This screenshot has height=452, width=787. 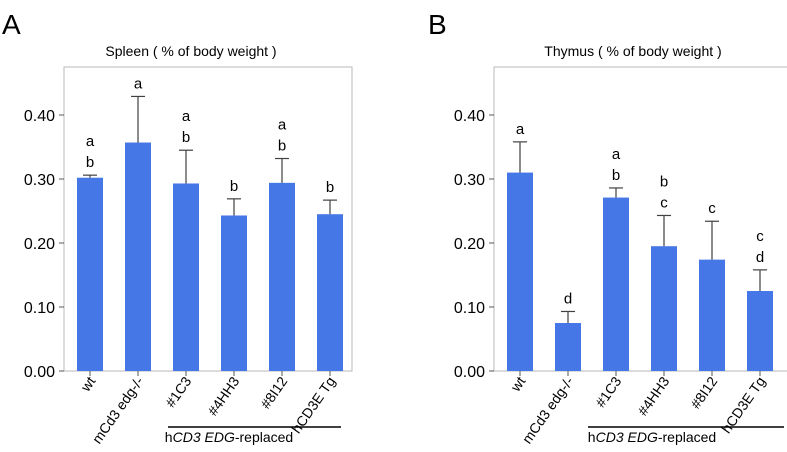 I want to click on panel-a-y-tick-label: 0.20, so click(x=39, y=244).